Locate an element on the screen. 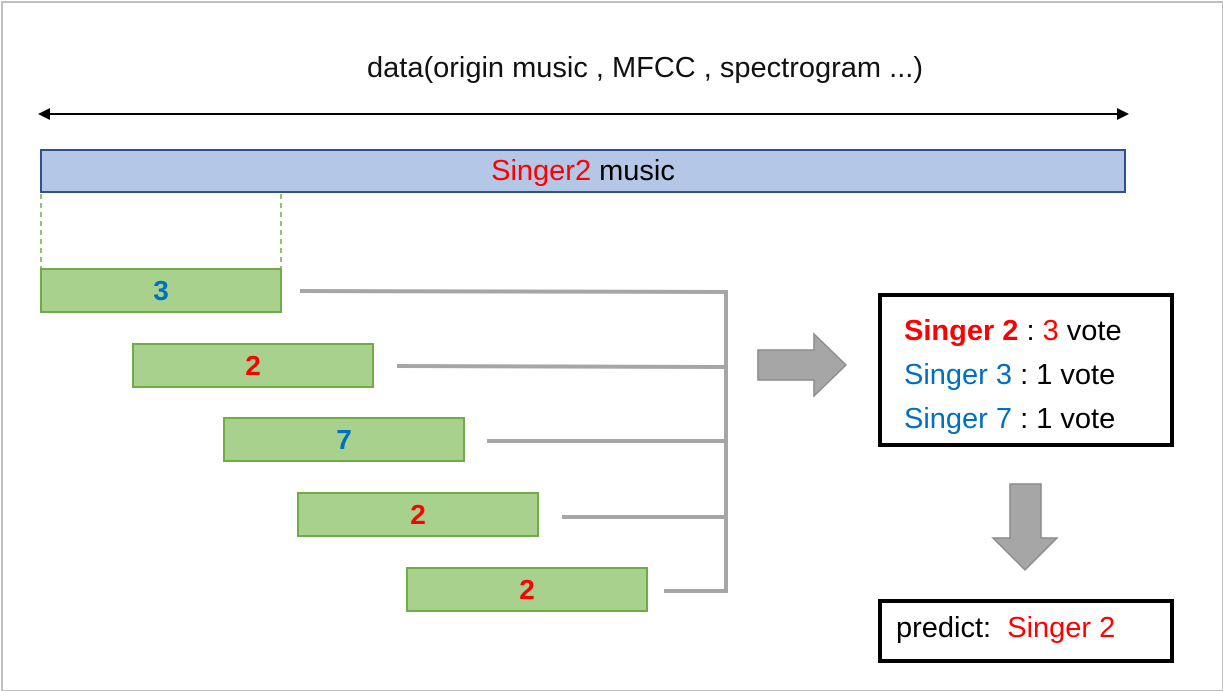  vote-row: Singer 7 : 1 vote is located at coordinates (1037, 419).